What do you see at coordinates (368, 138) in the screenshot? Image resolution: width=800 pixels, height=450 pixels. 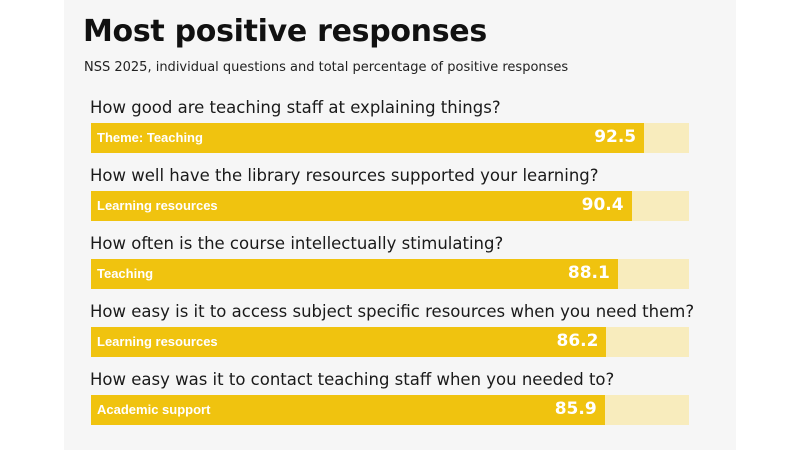 I see `bar: Theme: Teaching 92.5` at bounding box center [368, 138].